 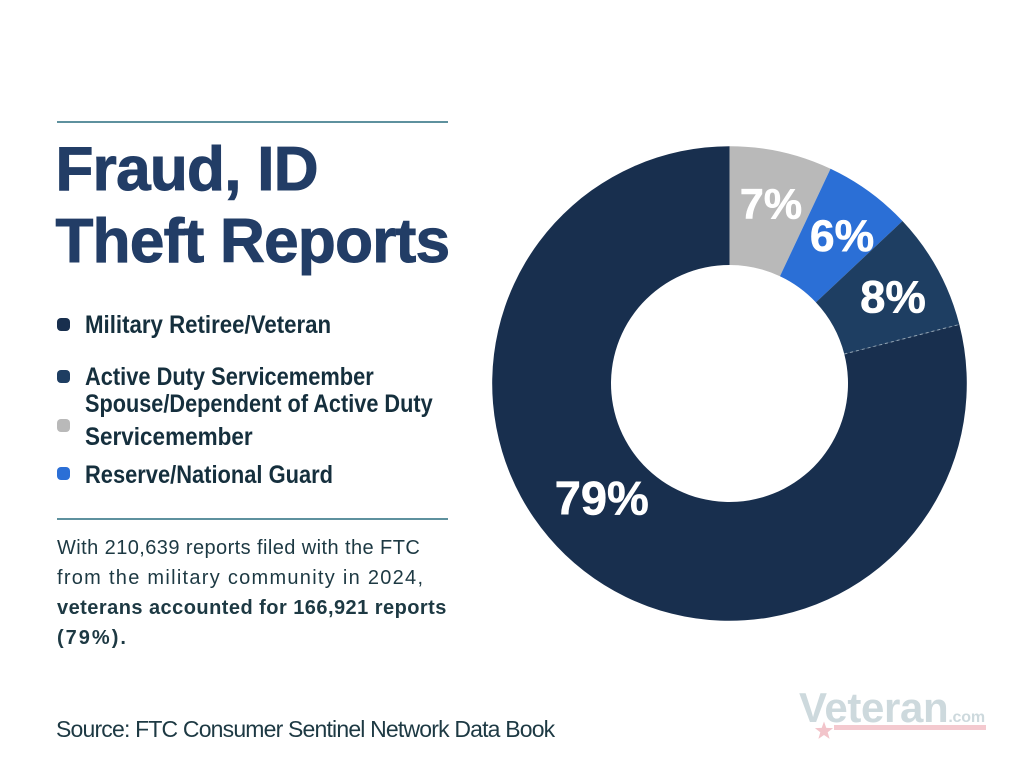 What do you see at coordinates (771, 204) in the screenshot?
I see `svg-text: 7%` at bounding box center [771, 204].